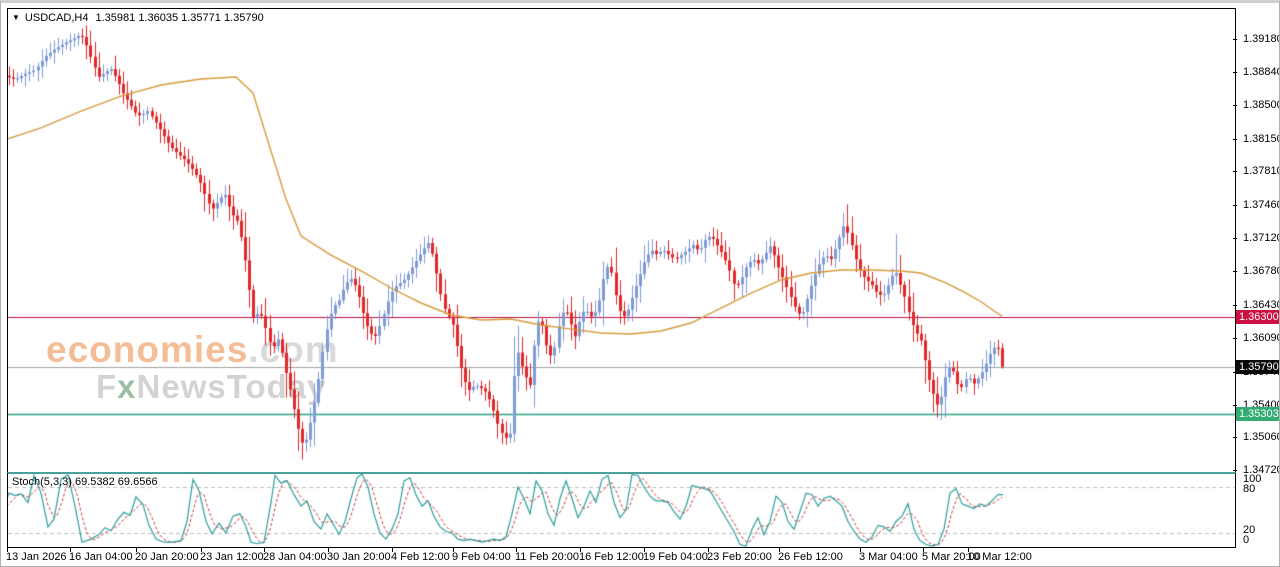 This screenshot has width=1280, height=567. Describe the element at coordinates (116, 482) in the screenshot. I see `stochastic-values: 69.5382 69.6566` at that location.